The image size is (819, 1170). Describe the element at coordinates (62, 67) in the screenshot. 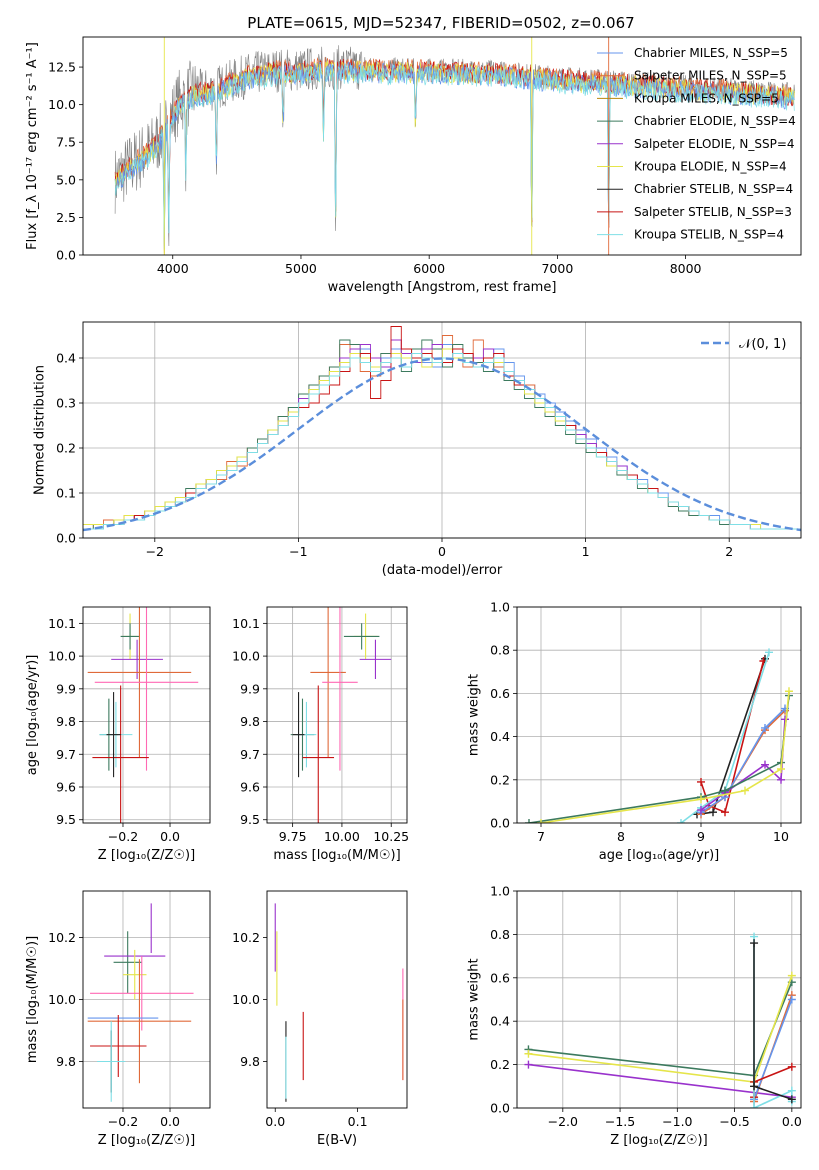

I see `y-tick-label: 12.5` at that location.